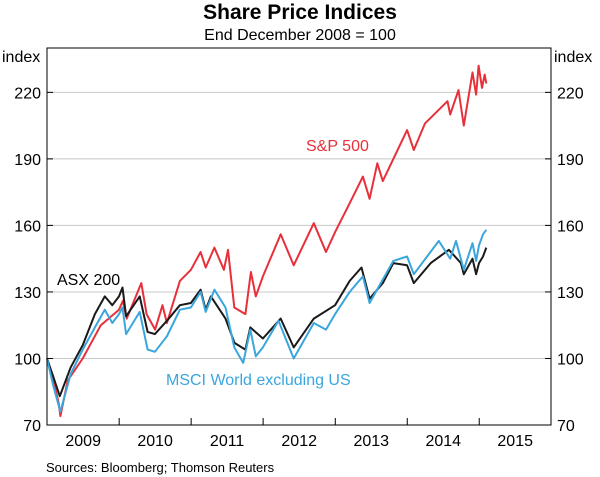  What do you see at coordinates (570, 226) in the screenshot?
I see `y-tick-label-right: 160` at bounding box center [570, 226].